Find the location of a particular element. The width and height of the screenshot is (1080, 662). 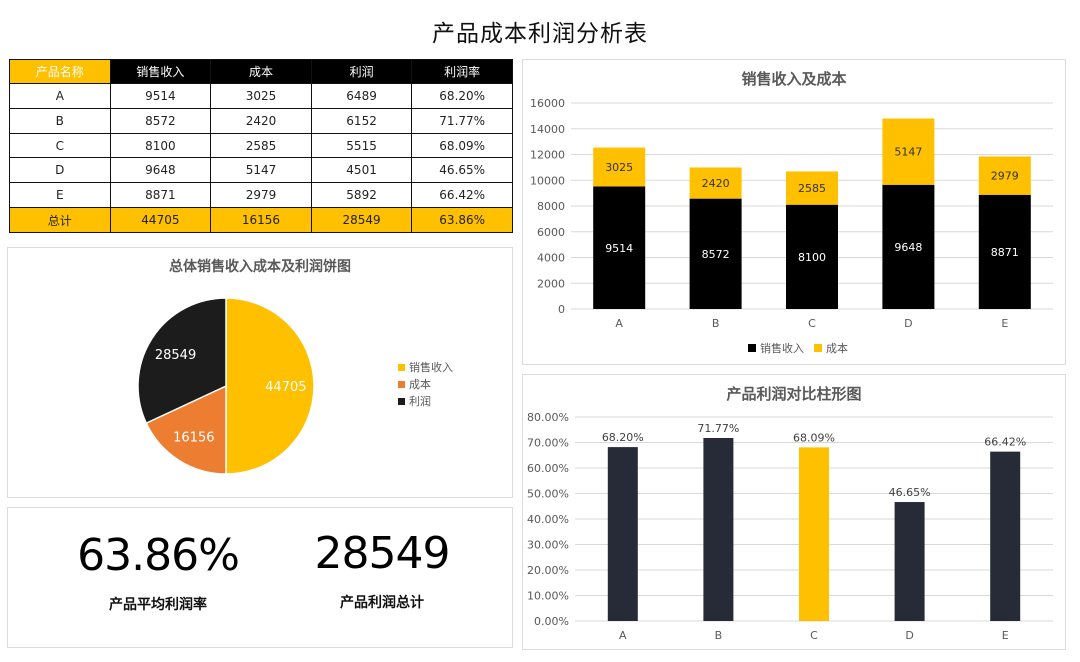

table-cell: C is located at coordinates (60, 145).